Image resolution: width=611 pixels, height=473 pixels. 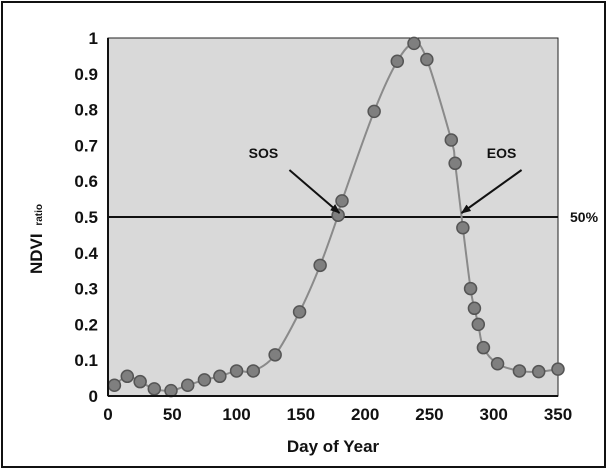 I want to click on x-tick-label: 200, so click(x=365, y=414).